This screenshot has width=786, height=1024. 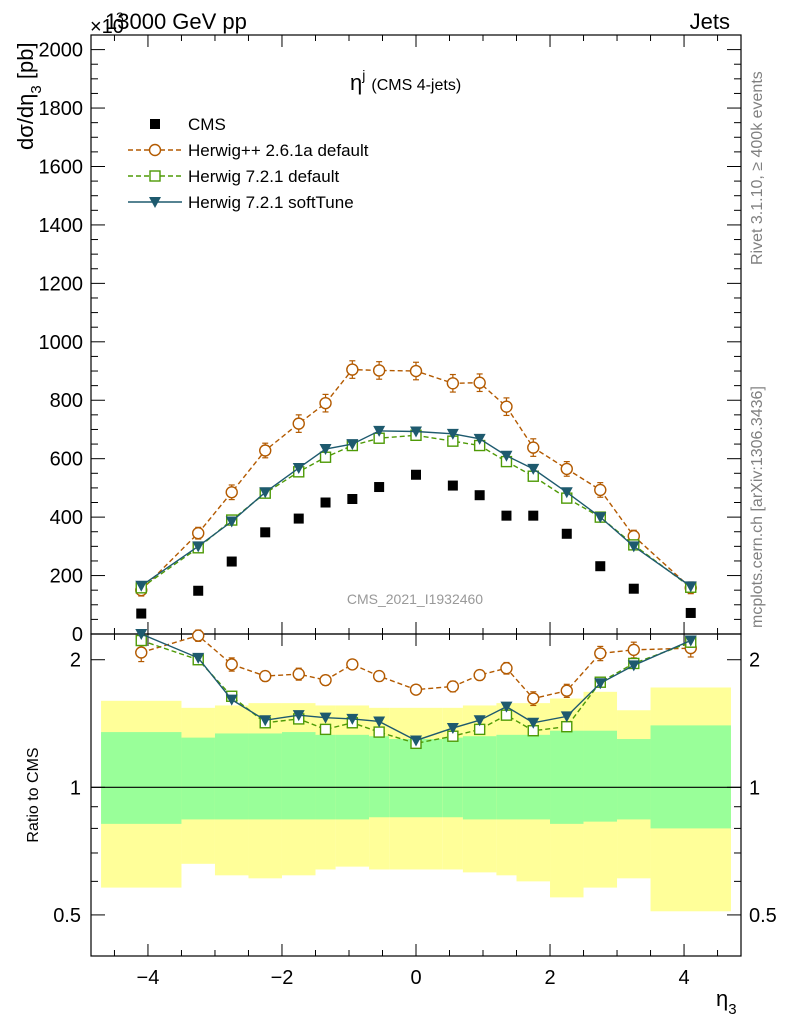 I want to click on x-tick-label: −4, so click(x=148, y=978).